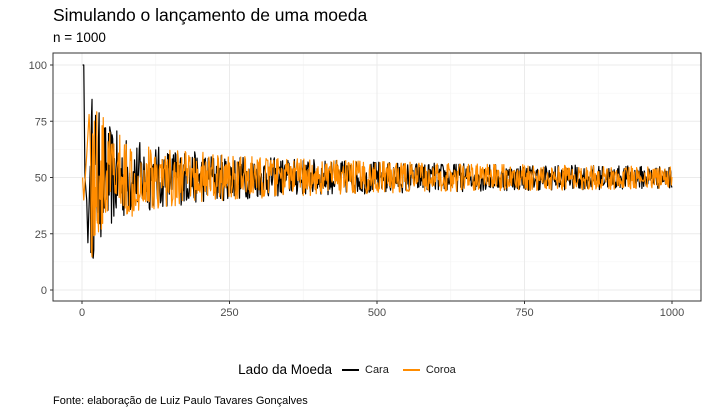 This screenshot has width=708, height=417. What do you see at coordinates (41, 179) in the screenshot?
I see `y-tick-label: 50` at bounding box center [41, 179].